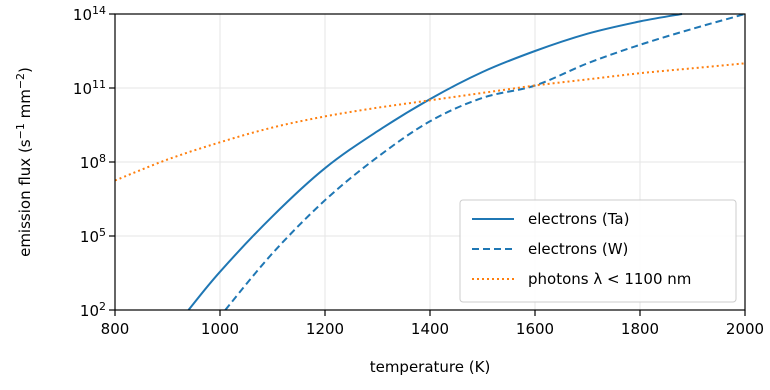 Image resolution: width=770 pixels, height=390 pixels. What do you see at coordinates (20, 81) in the screenshot?
I see `y-axis-label-sup2: −2` at bounding box center [20, 81].